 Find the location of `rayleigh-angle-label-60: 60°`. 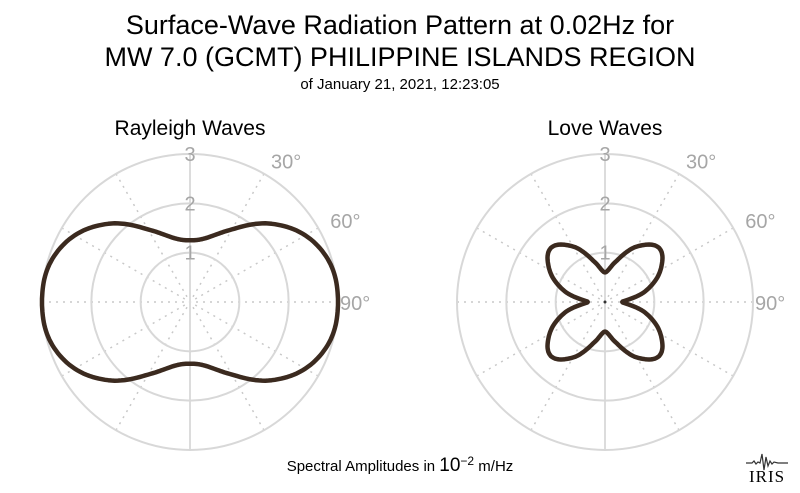

rayleigh-angle-label-60: 60° is located at coordinates (345, 222).